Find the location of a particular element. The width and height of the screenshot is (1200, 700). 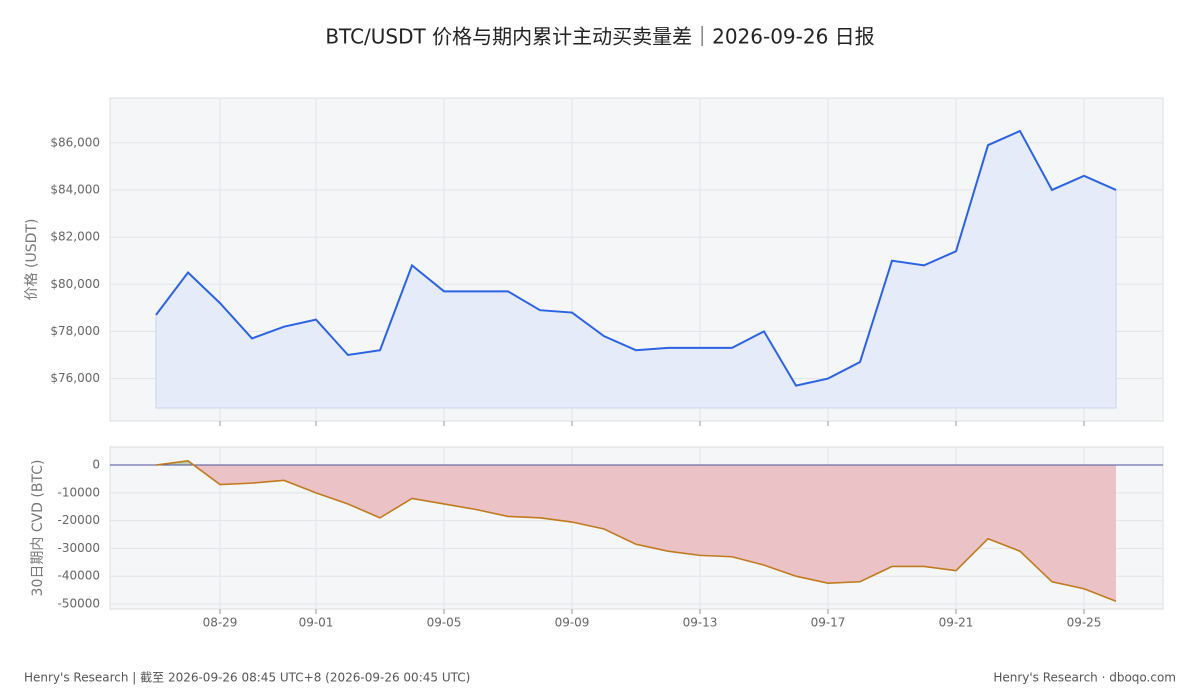

y-tick-label: -30000 is located at coordinates (78, 548).